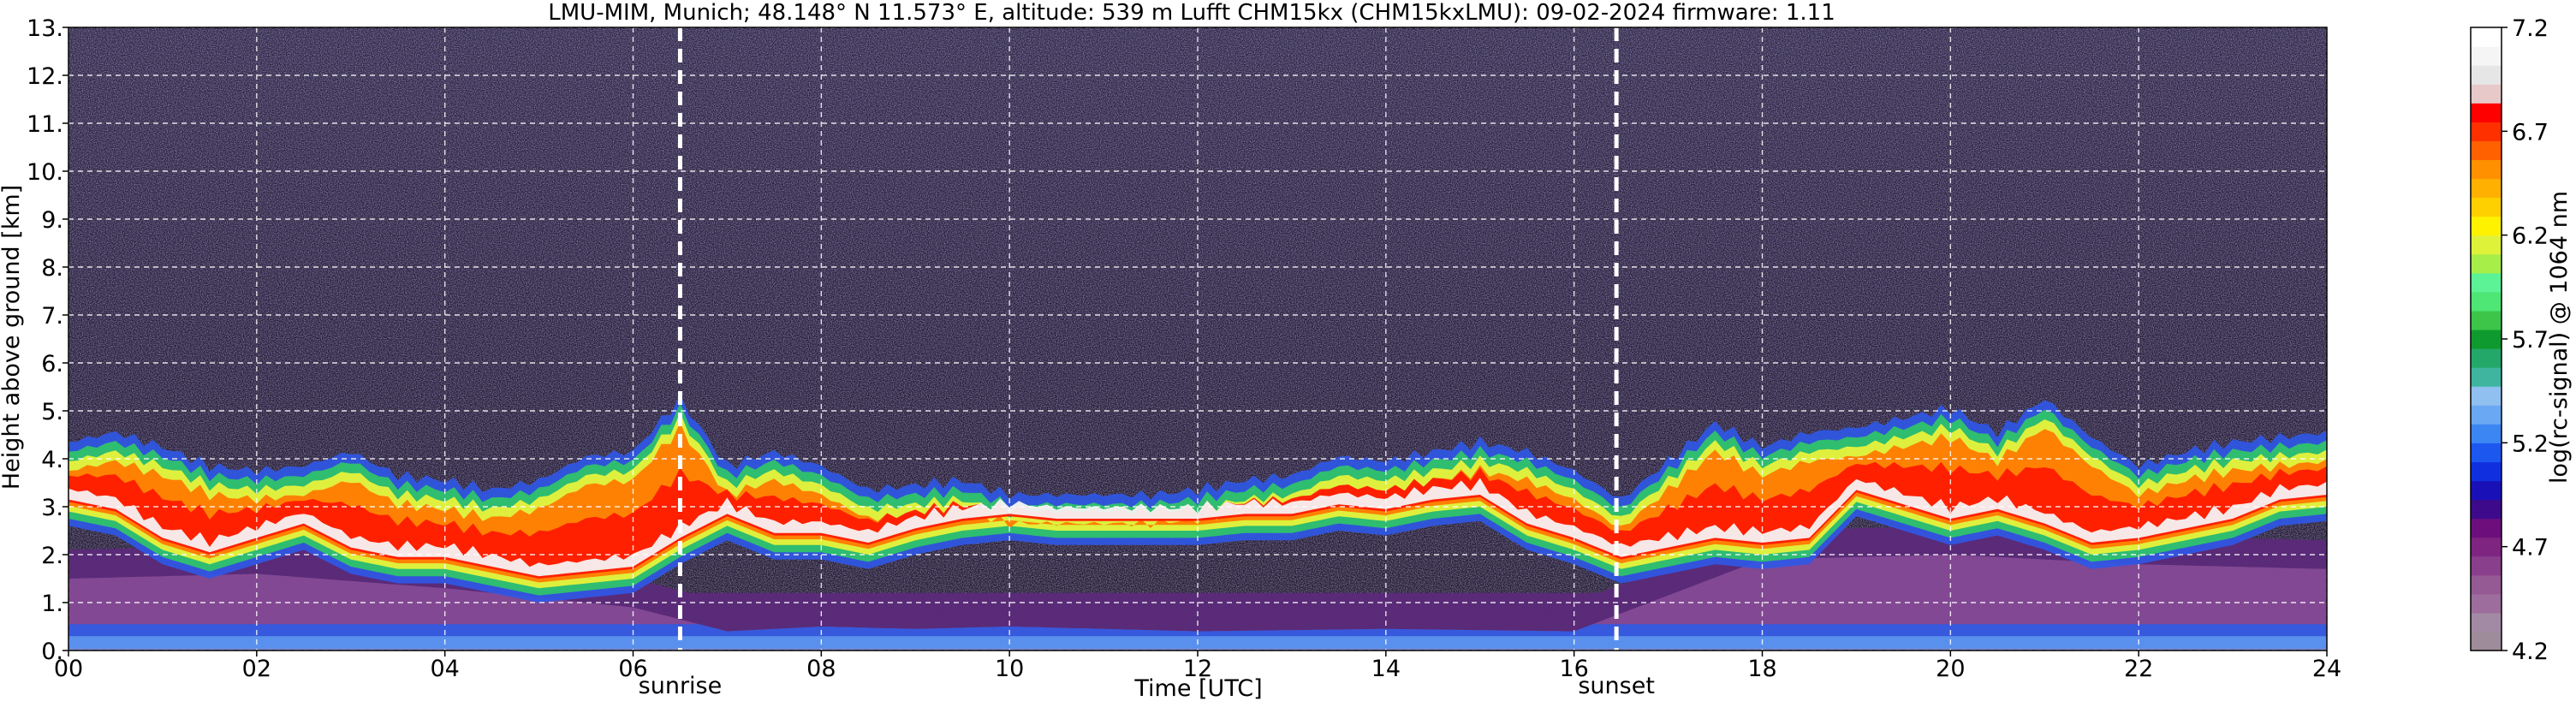 This screenshot has height=707, width=2576. I want to click on y-tick-label: 9., so click(52, 220).